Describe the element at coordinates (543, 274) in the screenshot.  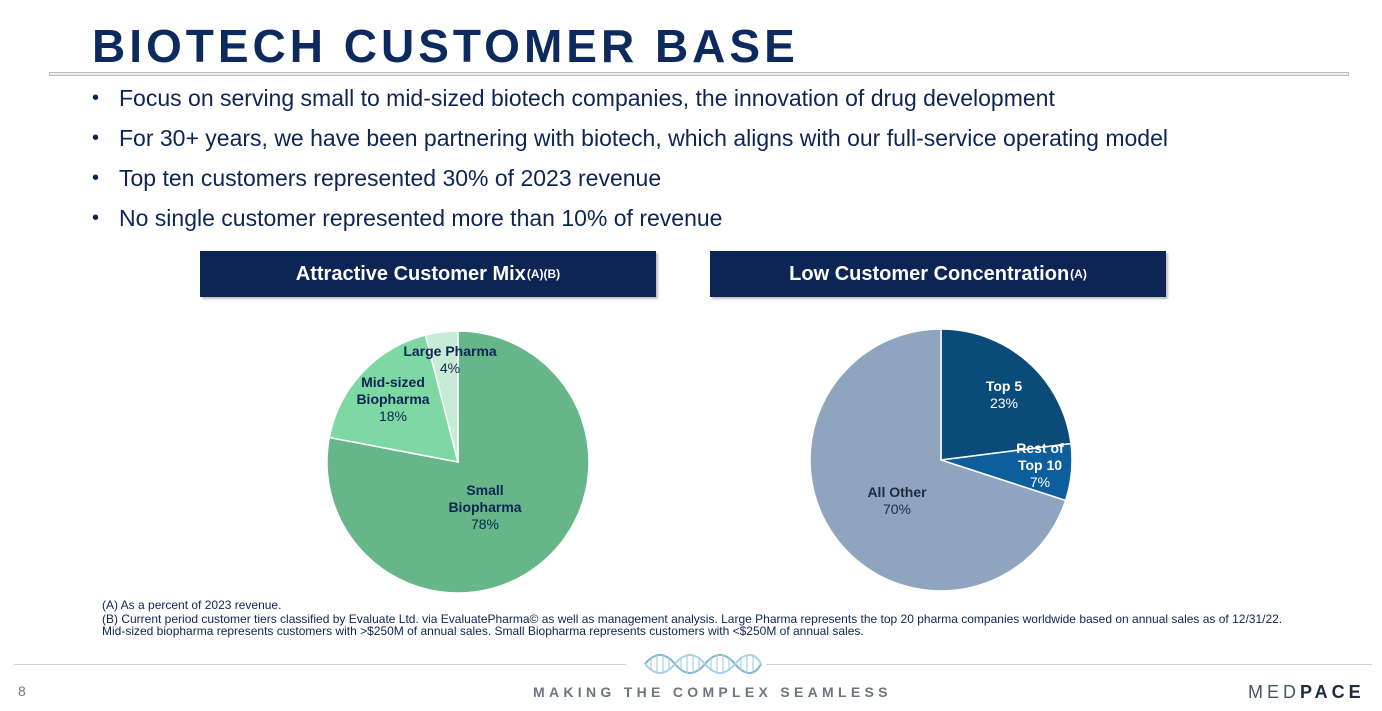
I see `customer-mix-footnote-ref: (A)(B)` at that location.